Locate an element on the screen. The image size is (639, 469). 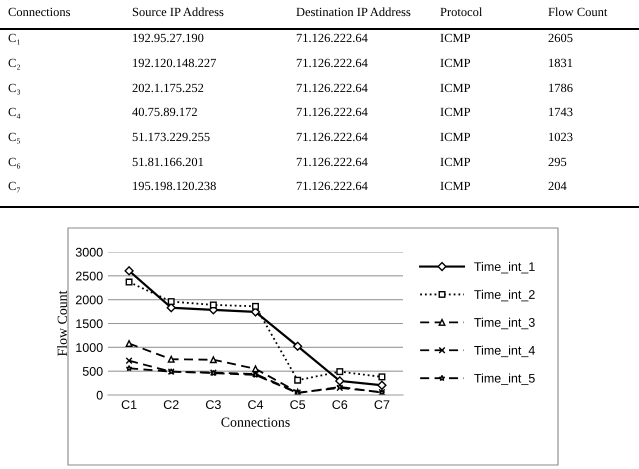
y-tick-label: 3000 is located at coordinates (89, 252).